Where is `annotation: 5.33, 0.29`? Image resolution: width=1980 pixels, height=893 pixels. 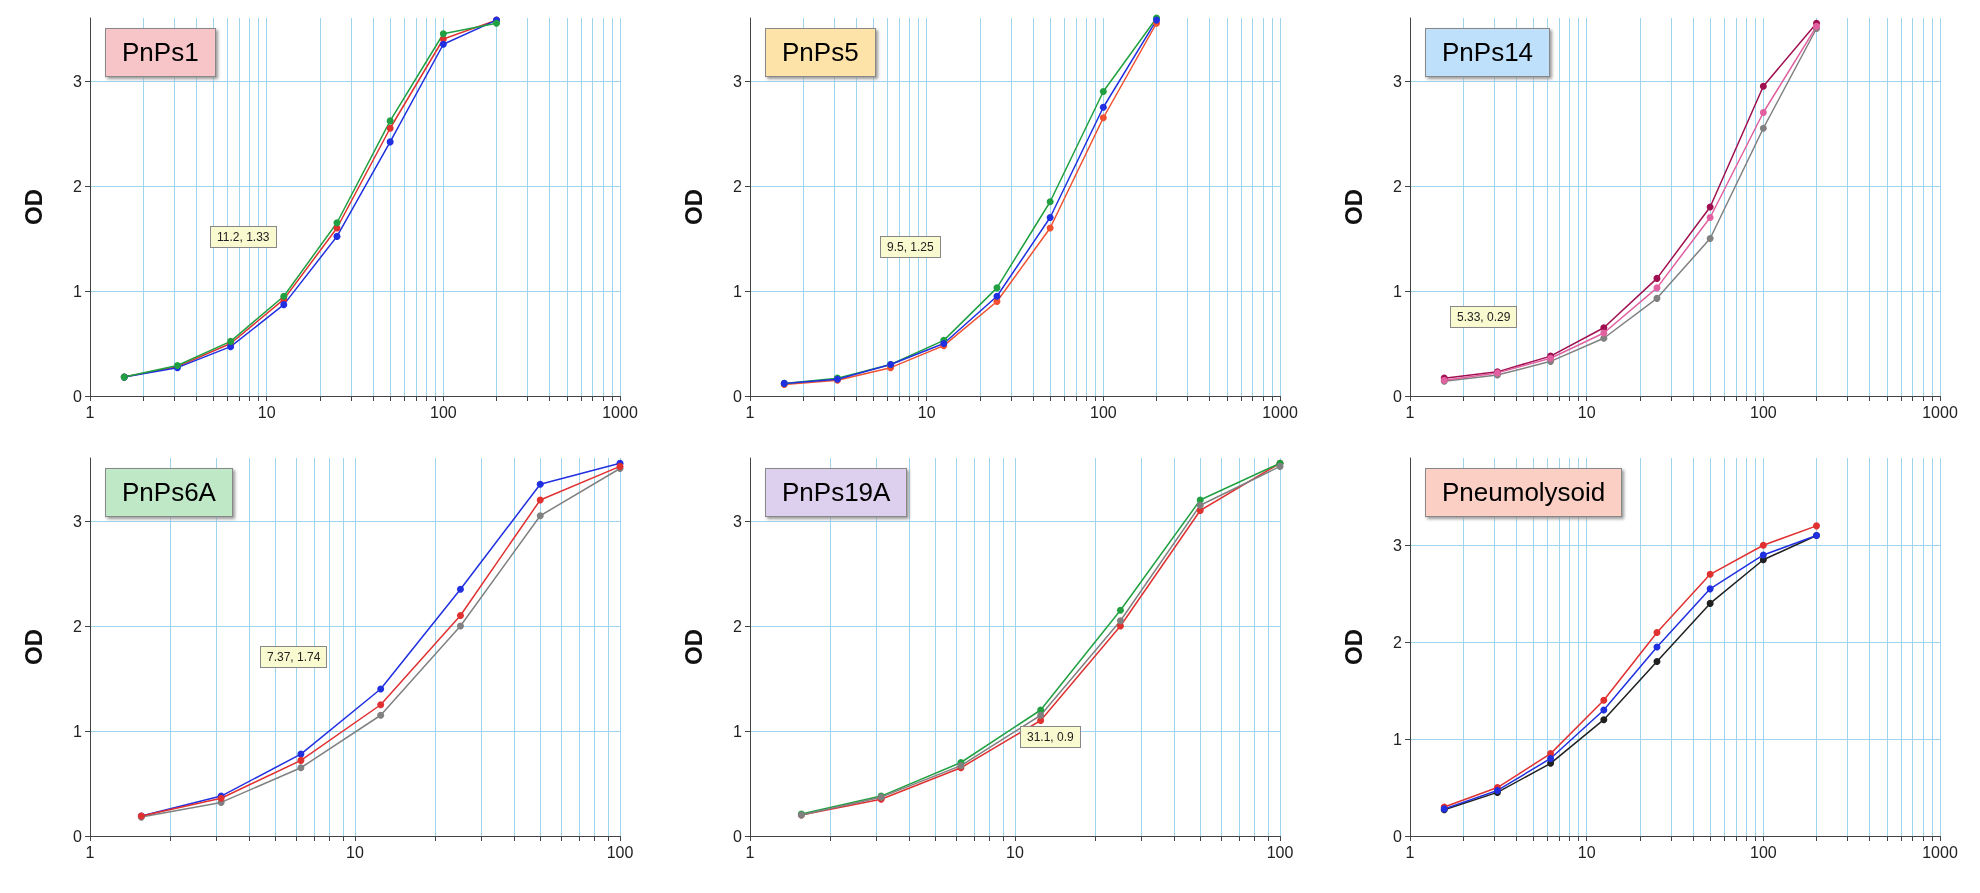
annotation: 5.33, 0.29 is located at coordinates (1484, 317).